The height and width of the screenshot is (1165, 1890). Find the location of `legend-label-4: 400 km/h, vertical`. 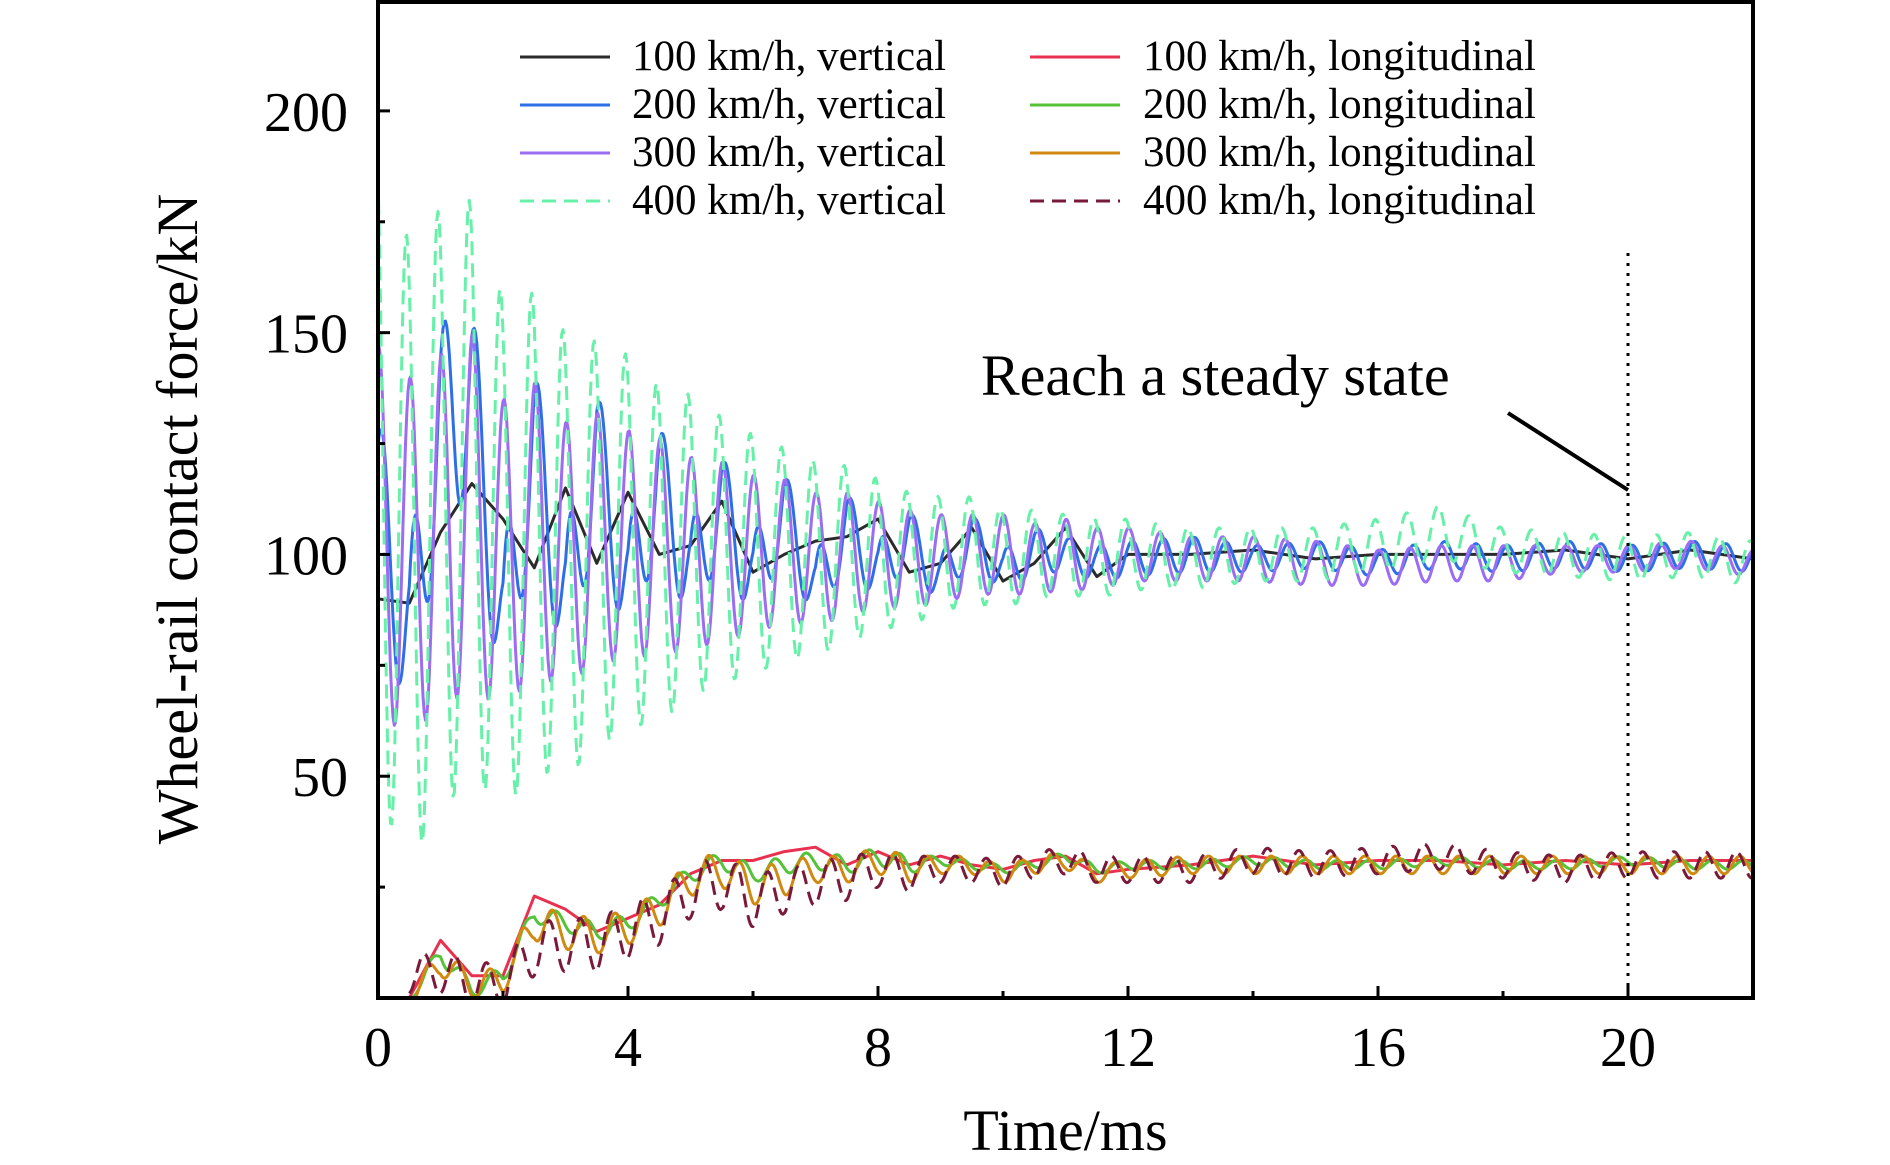

legend-label-4: 400 km/h, vertical is located at coordinates (789, 200).